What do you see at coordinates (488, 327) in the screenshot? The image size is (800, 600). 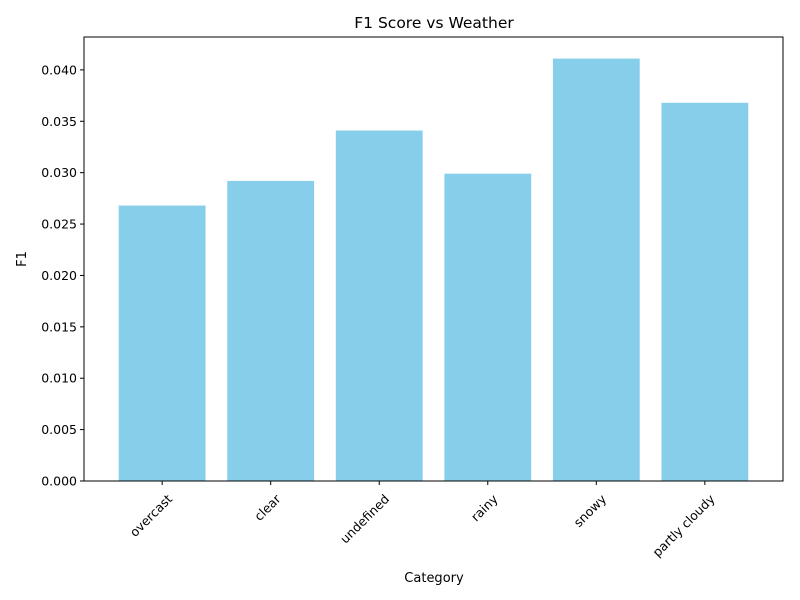 I see `bar-rainy` at bounding box center [488, 327].